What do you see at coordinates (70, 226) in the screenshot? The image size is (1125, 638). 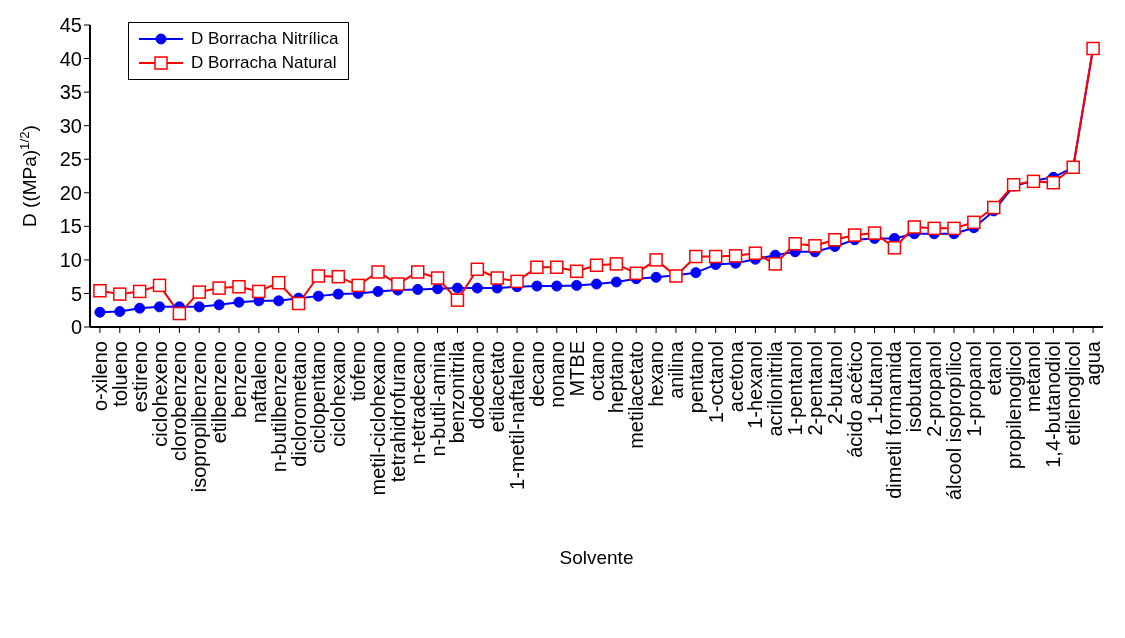 I see `y-tick-label: 15` at bounding box center [70, 226].